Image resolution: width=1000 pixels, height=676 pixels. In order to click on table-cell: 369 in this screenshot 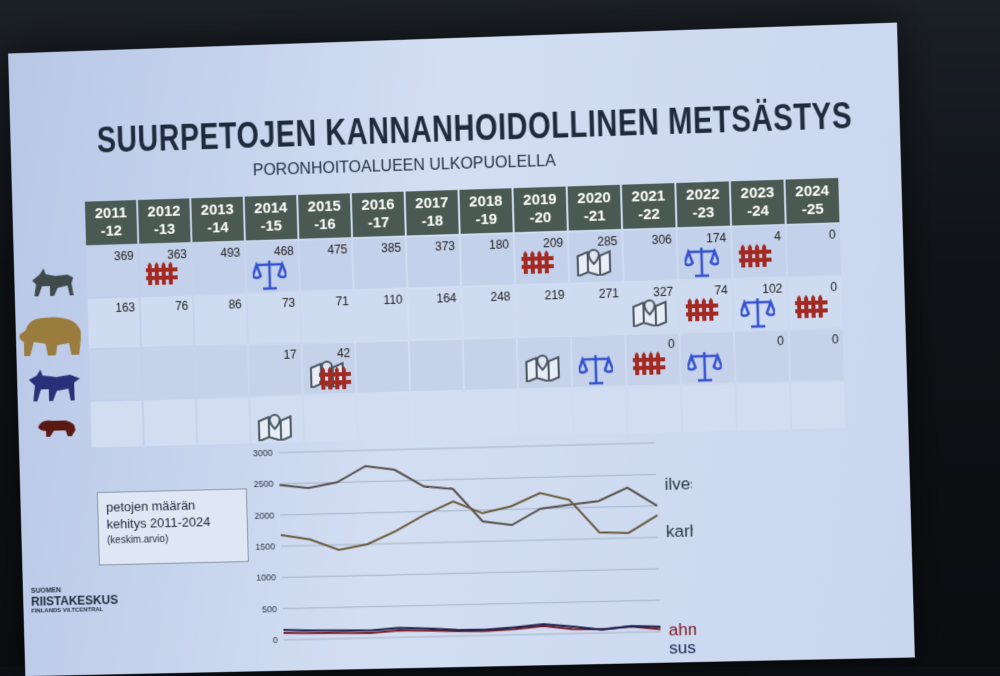, I will do `click(112, 271)`.